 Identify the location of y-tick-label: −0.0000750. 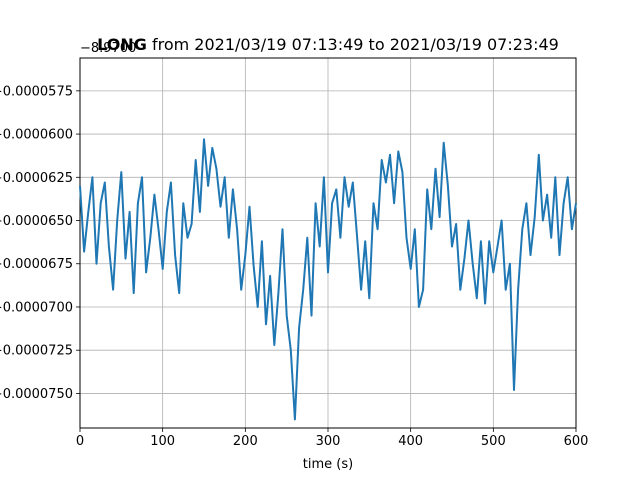
(36, 394).